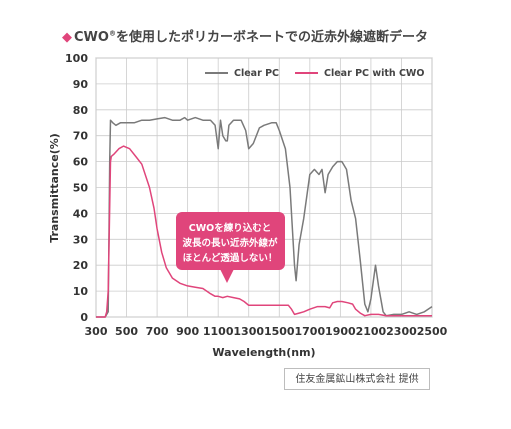 The image size is (511, 429). What do you see at coordinates (67, 37) in the screenshot?
I see `diamond-icon: ◆` at bounding box center [67, 37].